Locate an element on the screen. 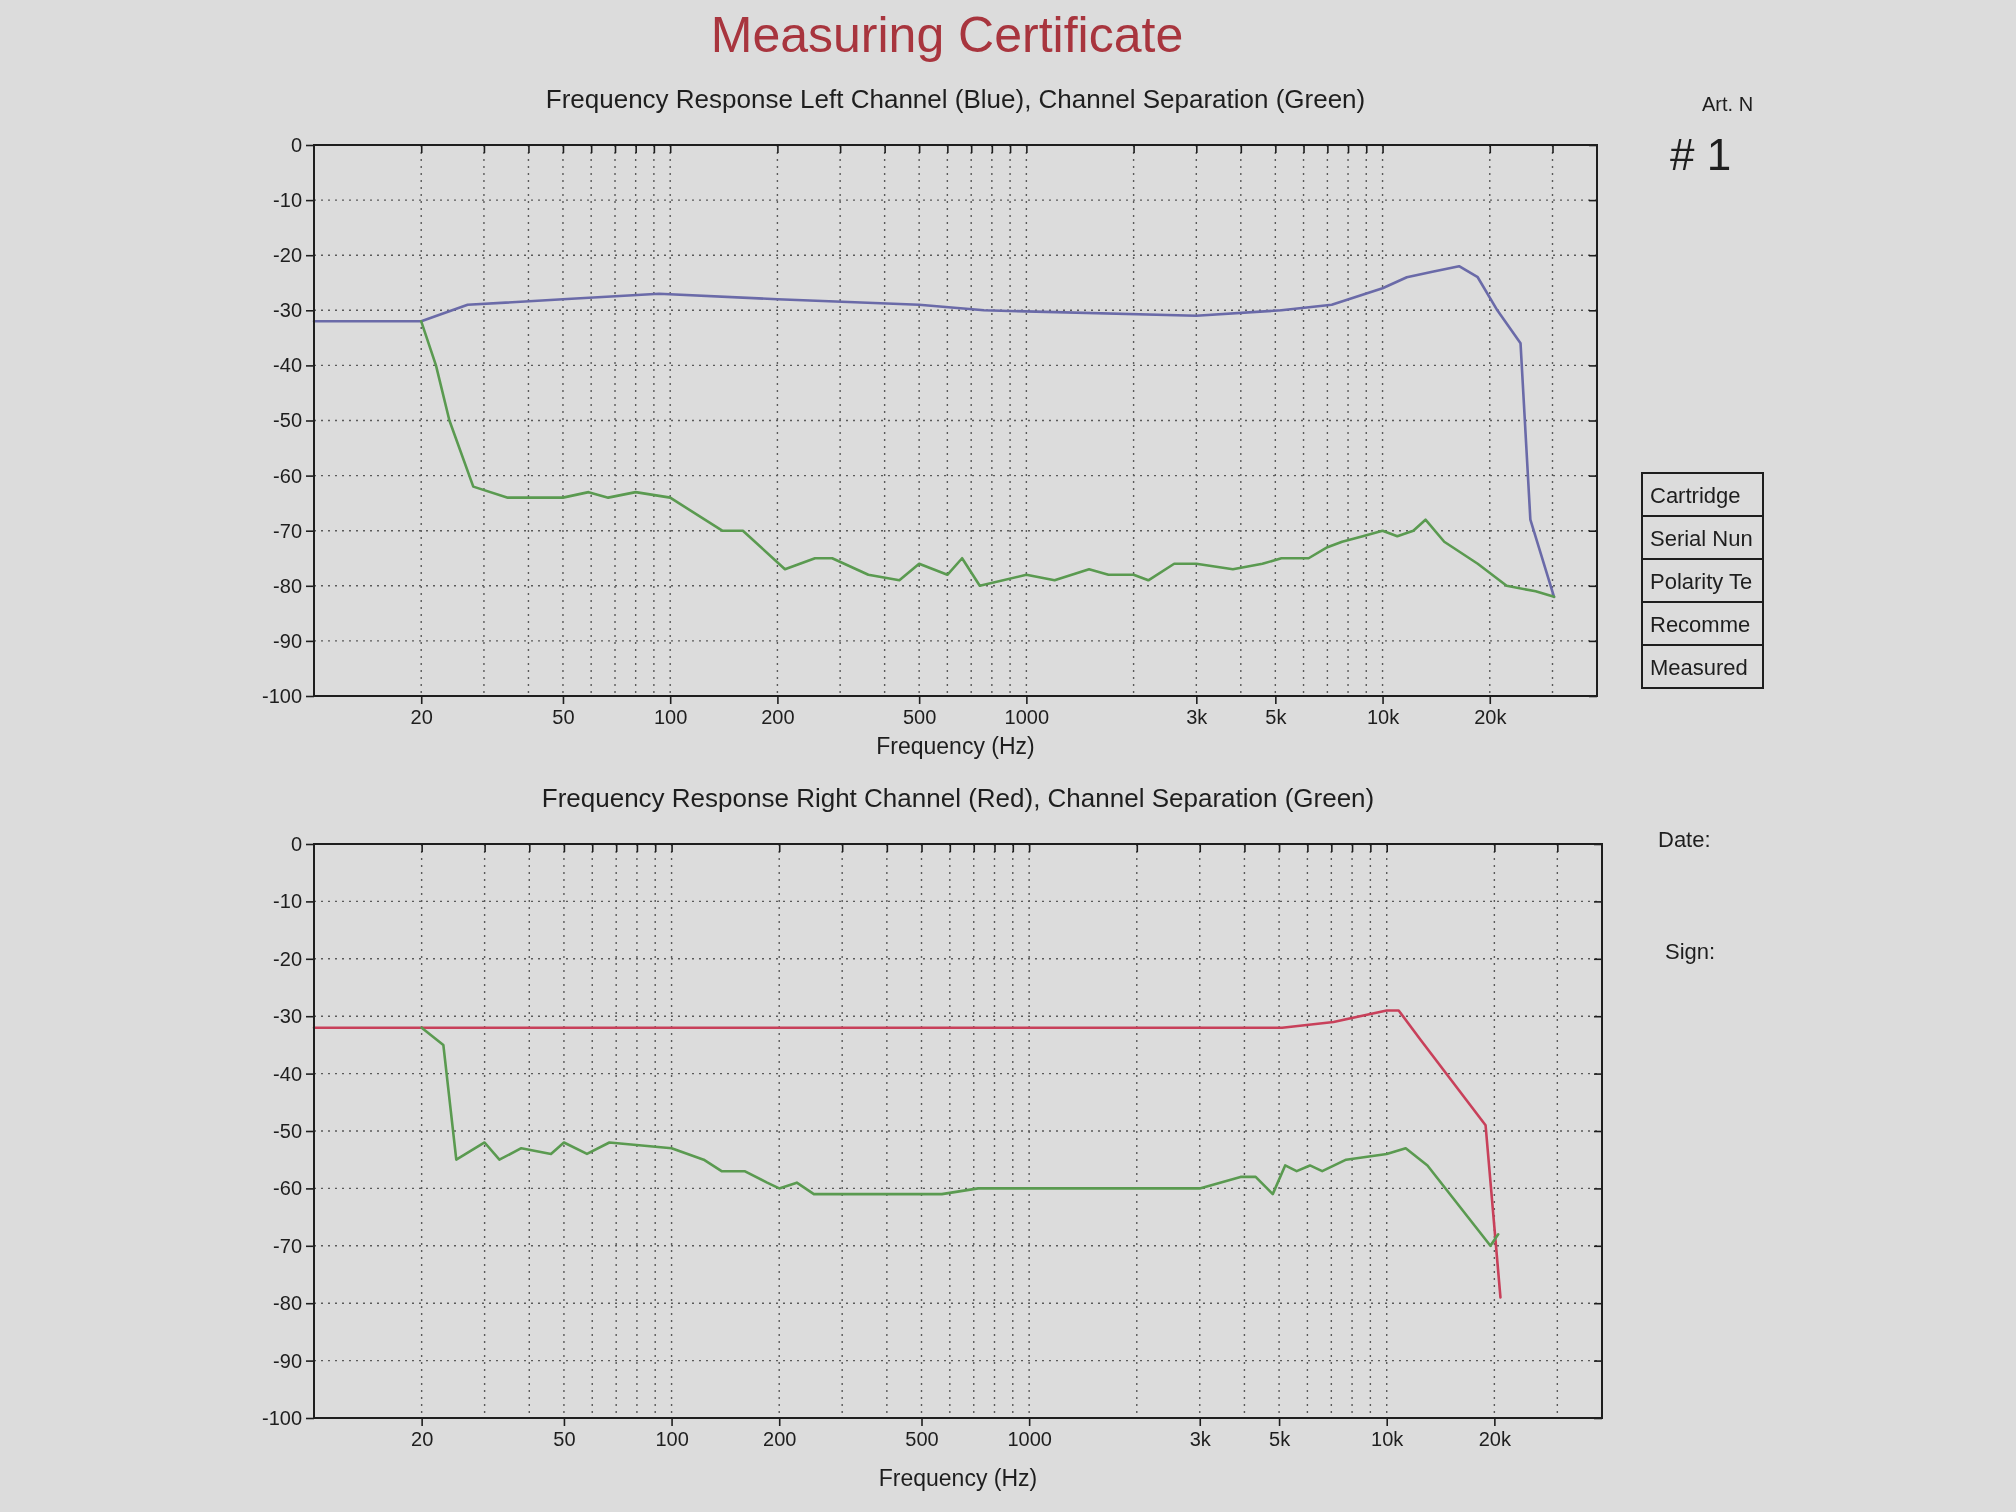  chart-title: Frequency Response Right Channel (Red), Channel Separation (Green) is located at coordinates (958, 798).